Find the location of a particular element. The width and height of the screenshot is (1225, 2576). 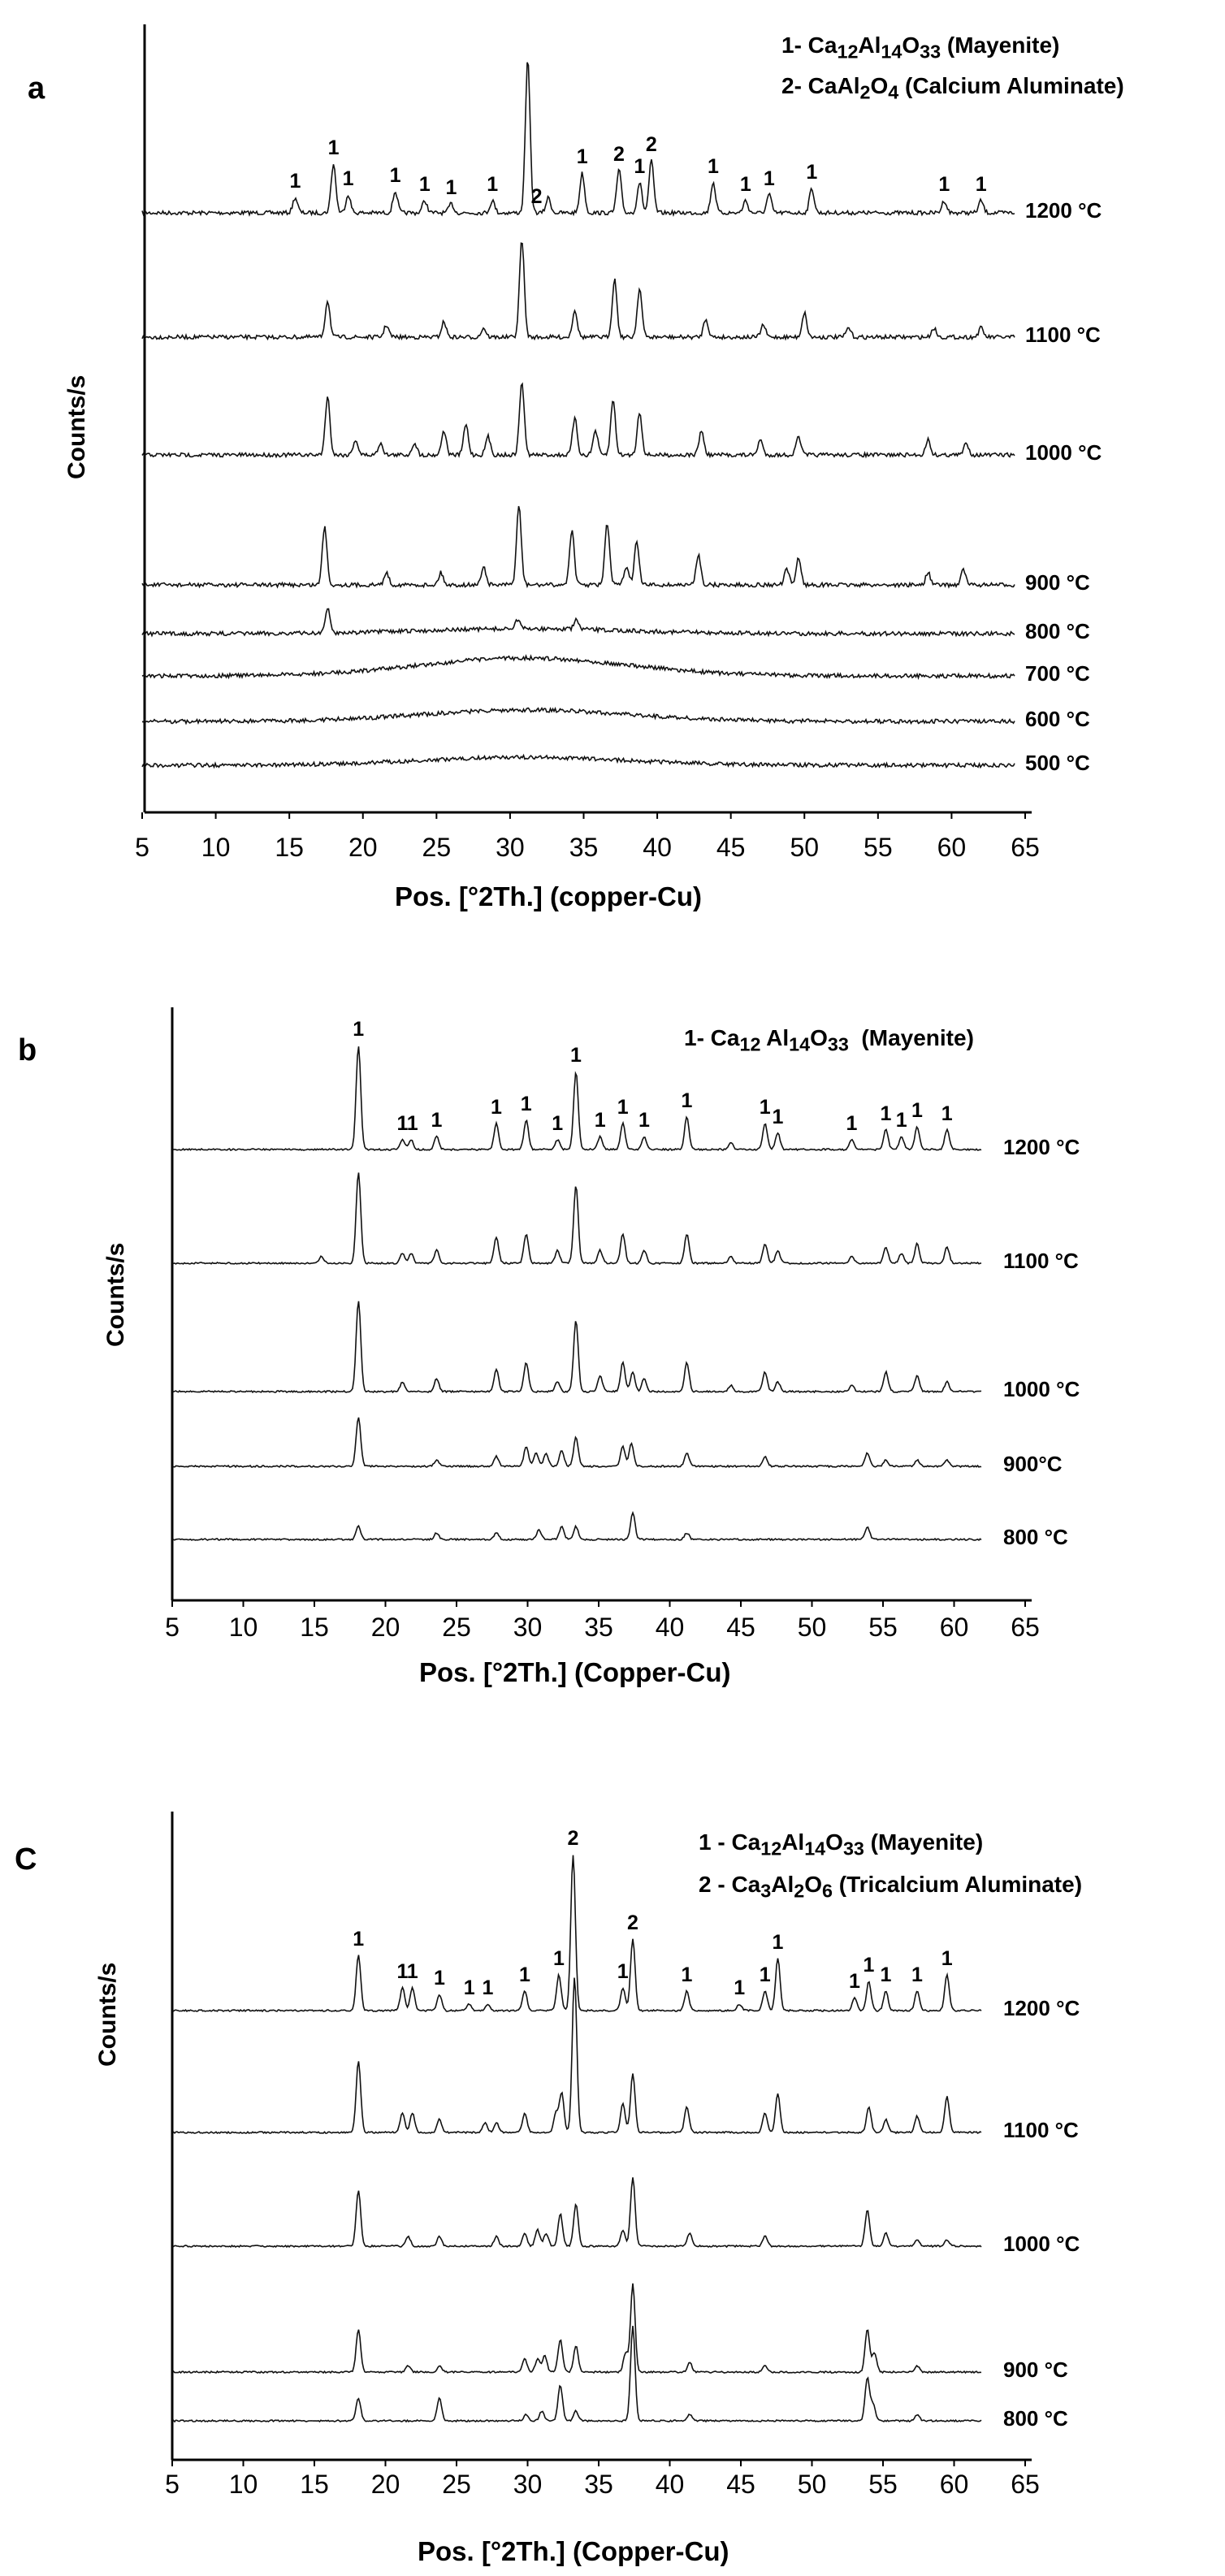

series-line-500c is located at coordinates (578, 761).